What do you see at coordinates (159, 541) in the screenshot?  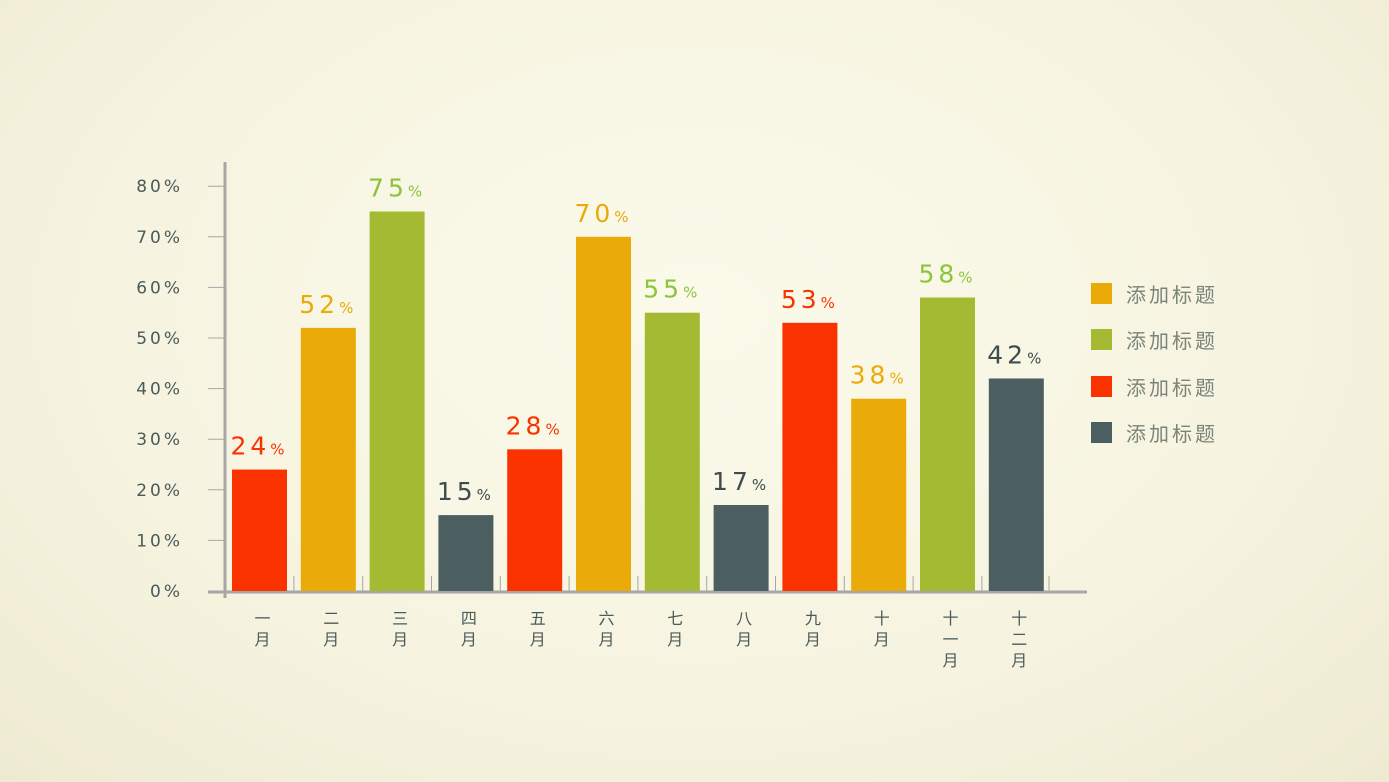 I see `y-tick-label: 10%` at bounding box center [159, 541].